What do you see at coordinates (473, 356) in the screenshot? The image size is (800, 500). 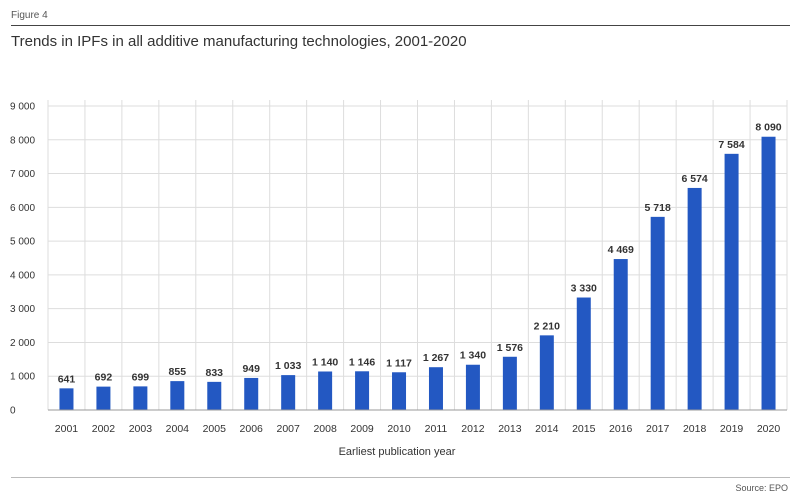 I see `value-label: 1 340` at bounding box center [473, 356].